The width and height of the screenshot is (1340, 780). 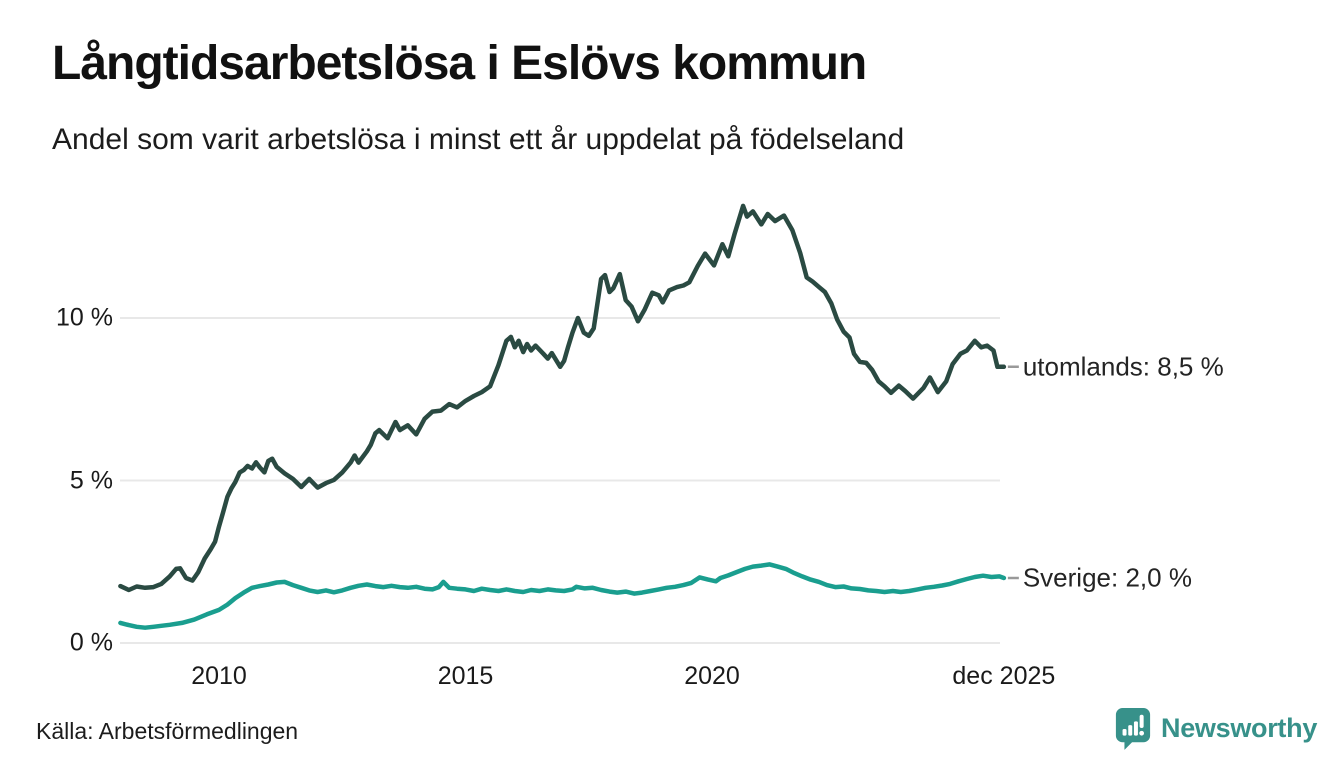 I want to click on y-tick-label: 0 %, so click(x=91, y=642).